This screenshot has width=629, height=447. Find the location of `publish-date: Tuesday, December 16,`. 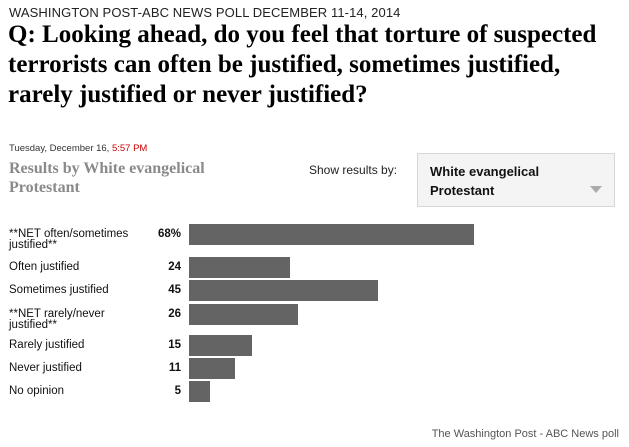

publish-date: Tuesday, December 16, is located at coordinates (59, 148).